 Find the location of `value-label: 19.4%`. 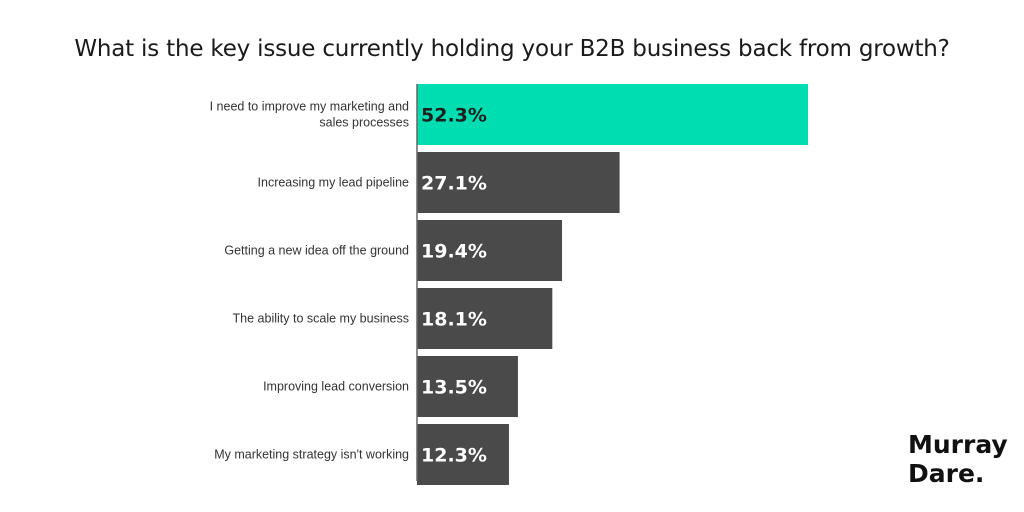

value-label: 19.4% is located at coordinates (454, 252).